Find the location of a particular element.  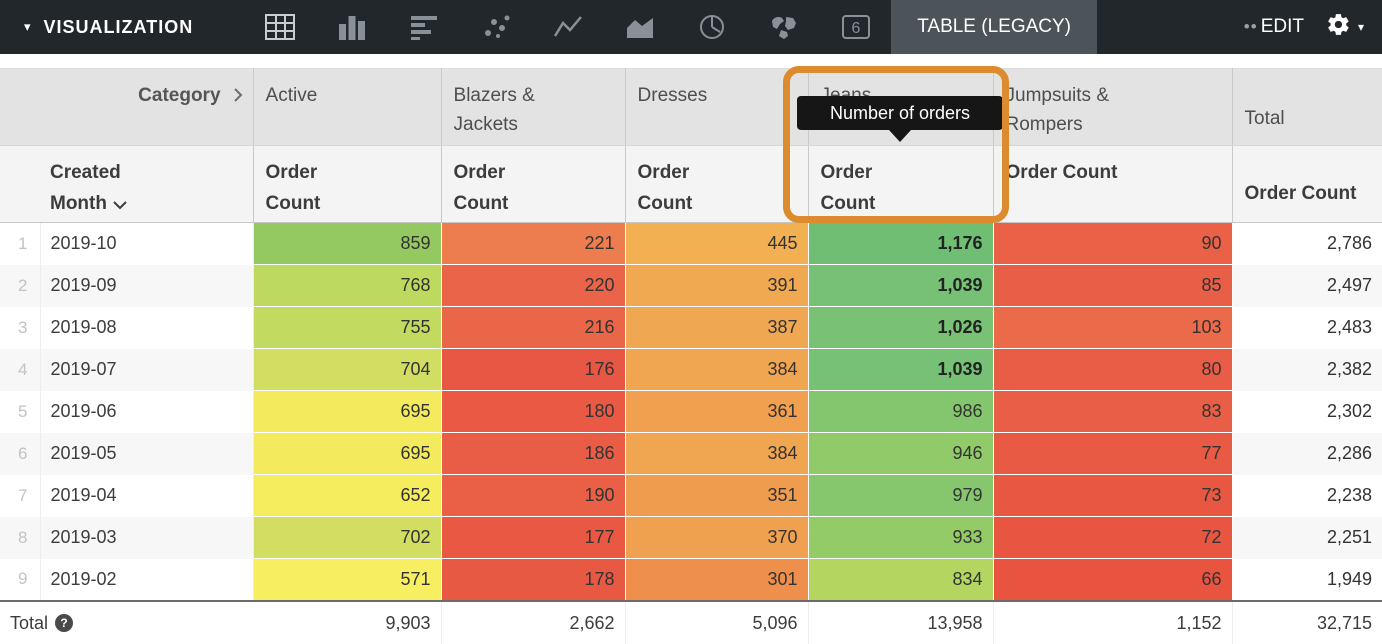

cell-value: 177 is located at coordinates (533, 537).